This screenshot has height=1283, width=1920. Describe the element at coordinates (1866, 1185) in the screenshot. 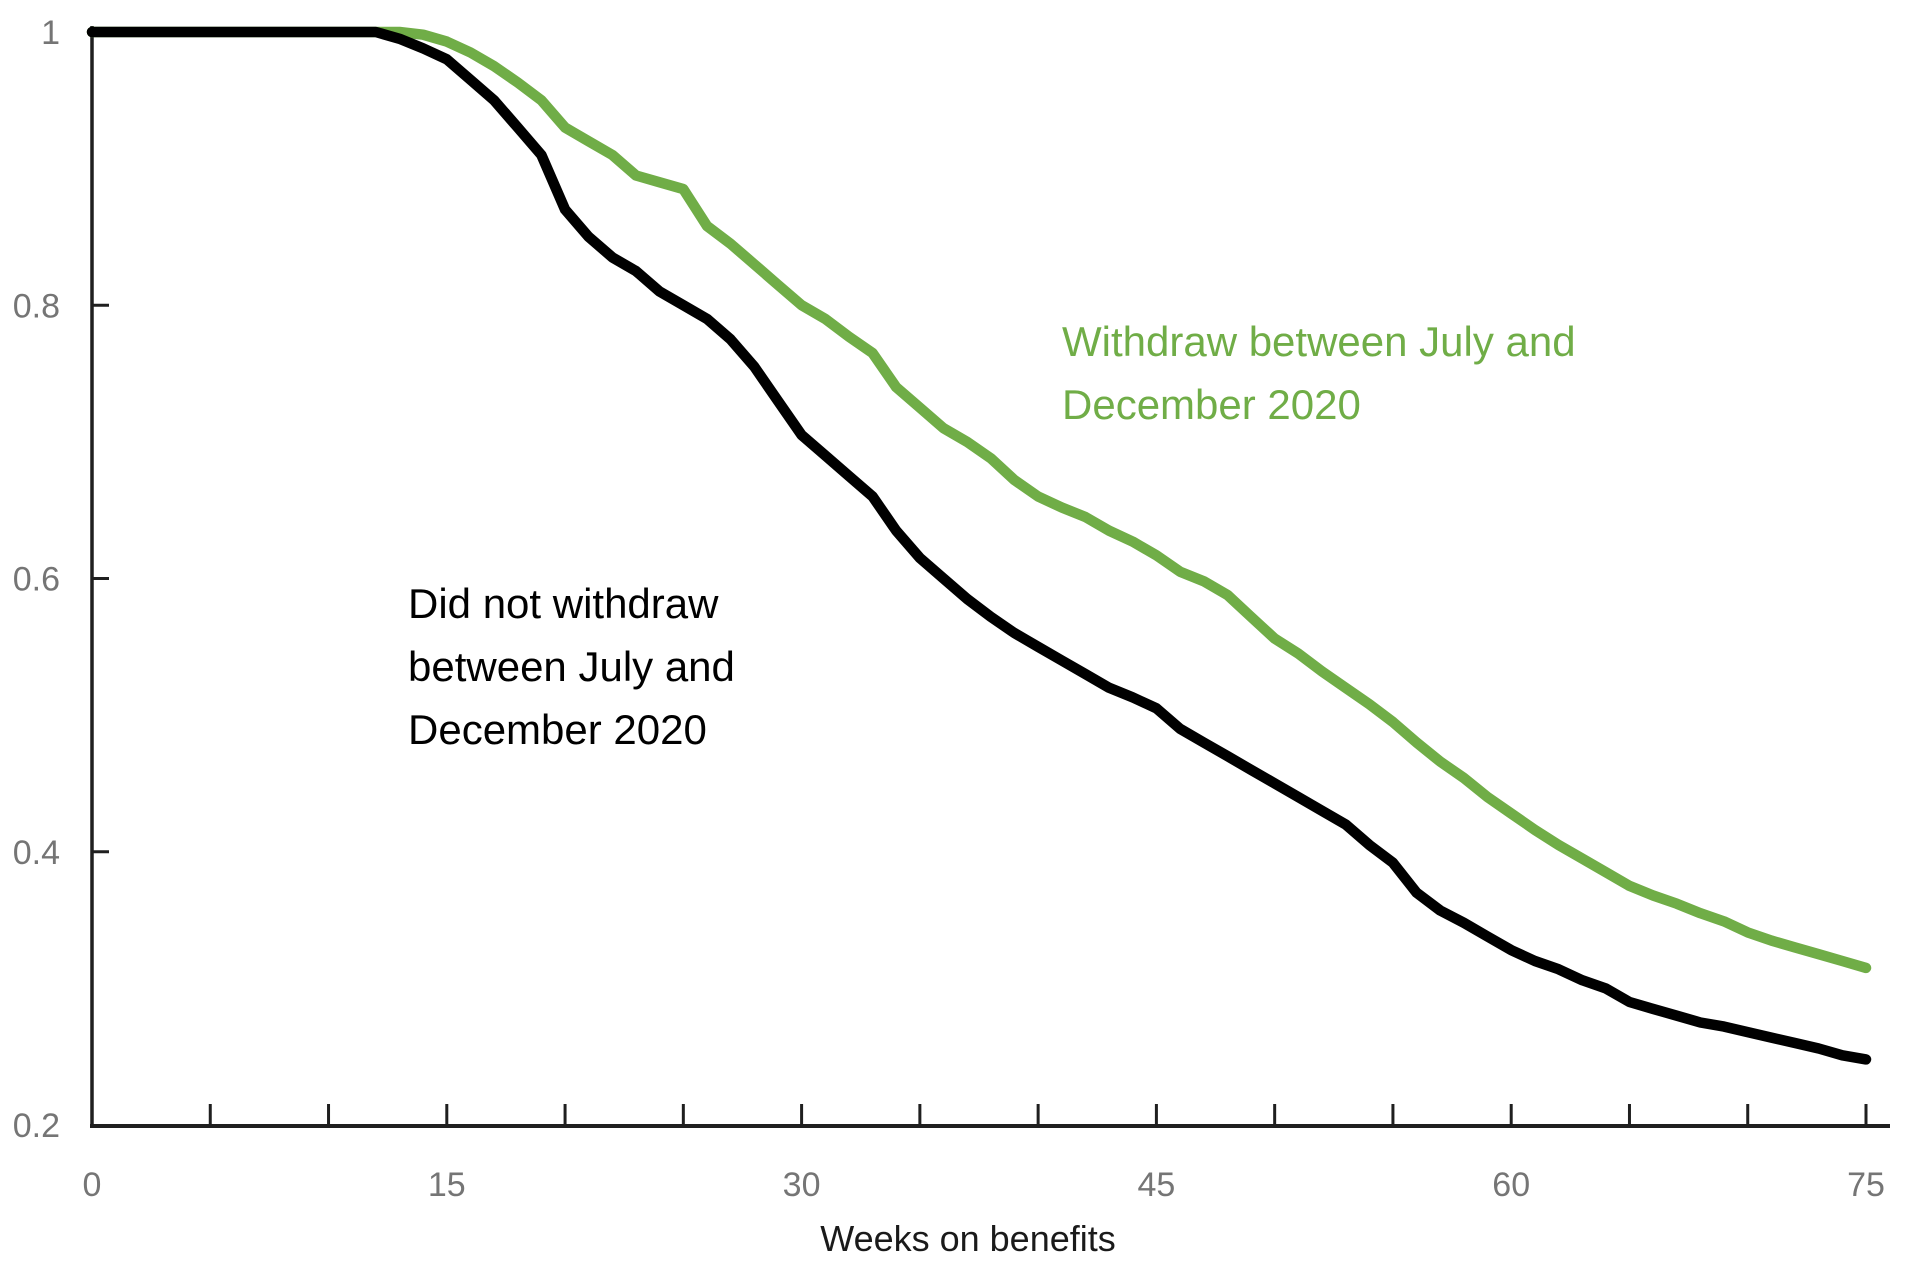

I see `x-tick-label: 75` at that location.